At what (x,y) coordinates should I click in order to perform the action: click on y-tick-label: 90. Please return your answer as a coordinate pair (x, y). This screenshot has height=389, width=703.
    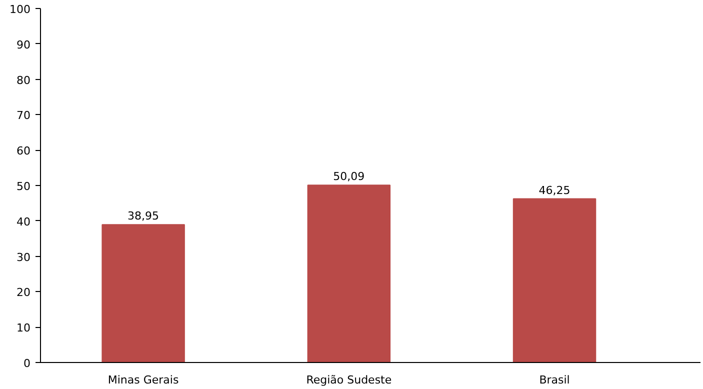
    Looking at the image, I should click on (23, 45).